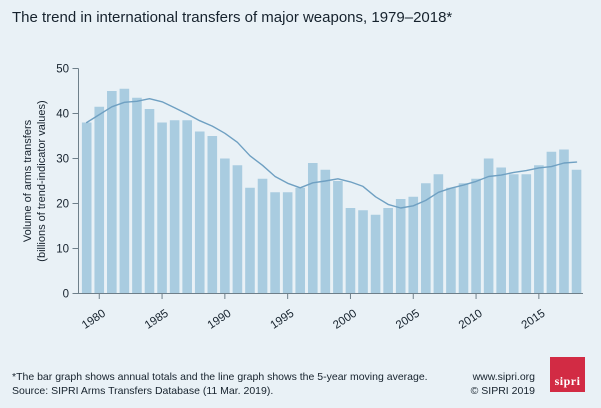  What do you see at coordinates (564, 221) in the screenshot?
I see `bar-2017` at bounding box center [564, 221].